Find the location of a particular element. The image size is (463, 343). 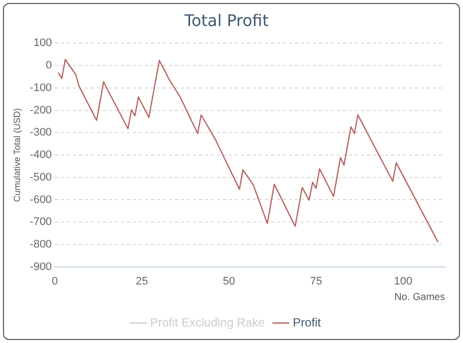

y-tick-label: -600 is located at coordinates (41, 200).